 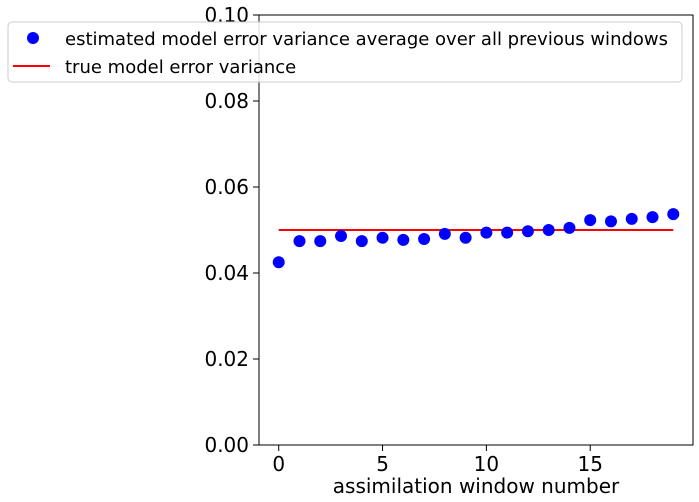 What do you see at coordinates (476, 486) in the screenshot?
I see `x-axis-label: assimilation window number` at bounding box center [476, 486].